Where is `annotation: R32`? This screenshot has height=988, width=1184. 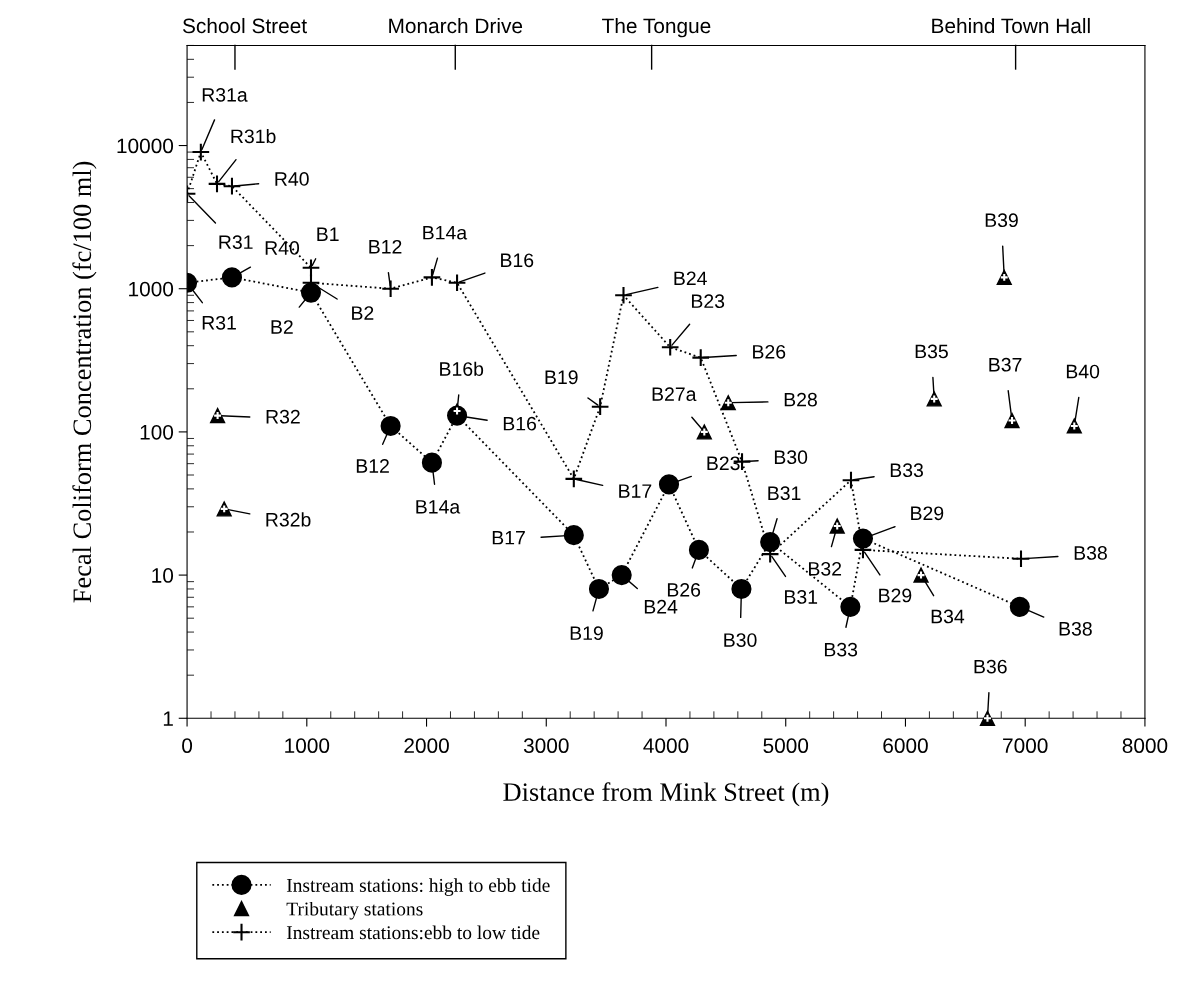 annotation: R32 is located at coordinates (283, 416).